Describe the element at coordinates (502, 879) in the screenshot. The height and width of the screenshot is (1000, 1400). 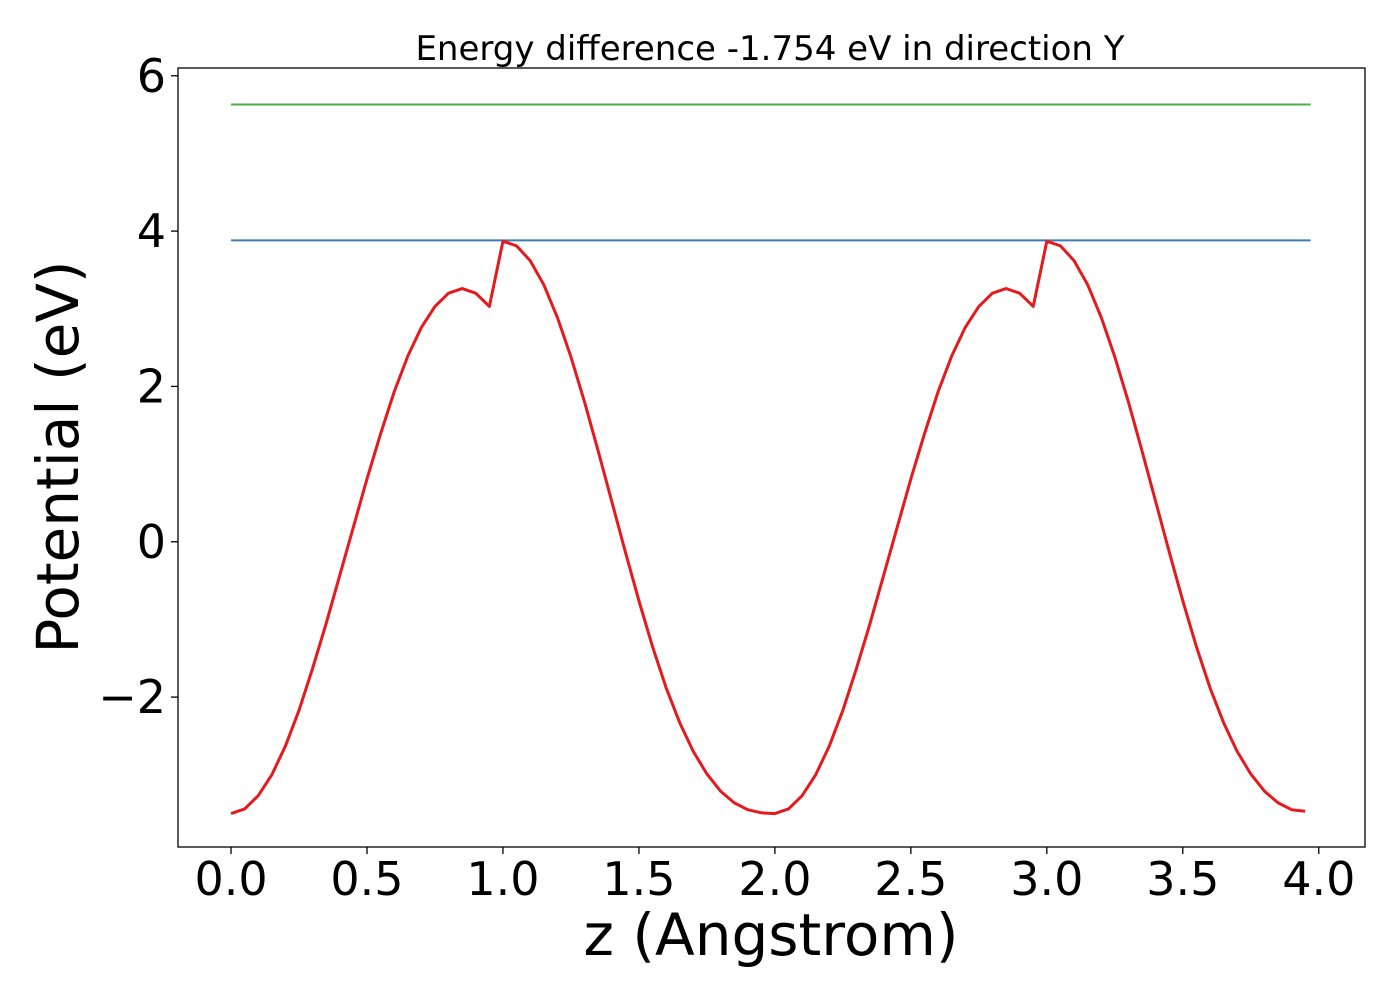
I see `x-tick-label: 1.0` at that location.